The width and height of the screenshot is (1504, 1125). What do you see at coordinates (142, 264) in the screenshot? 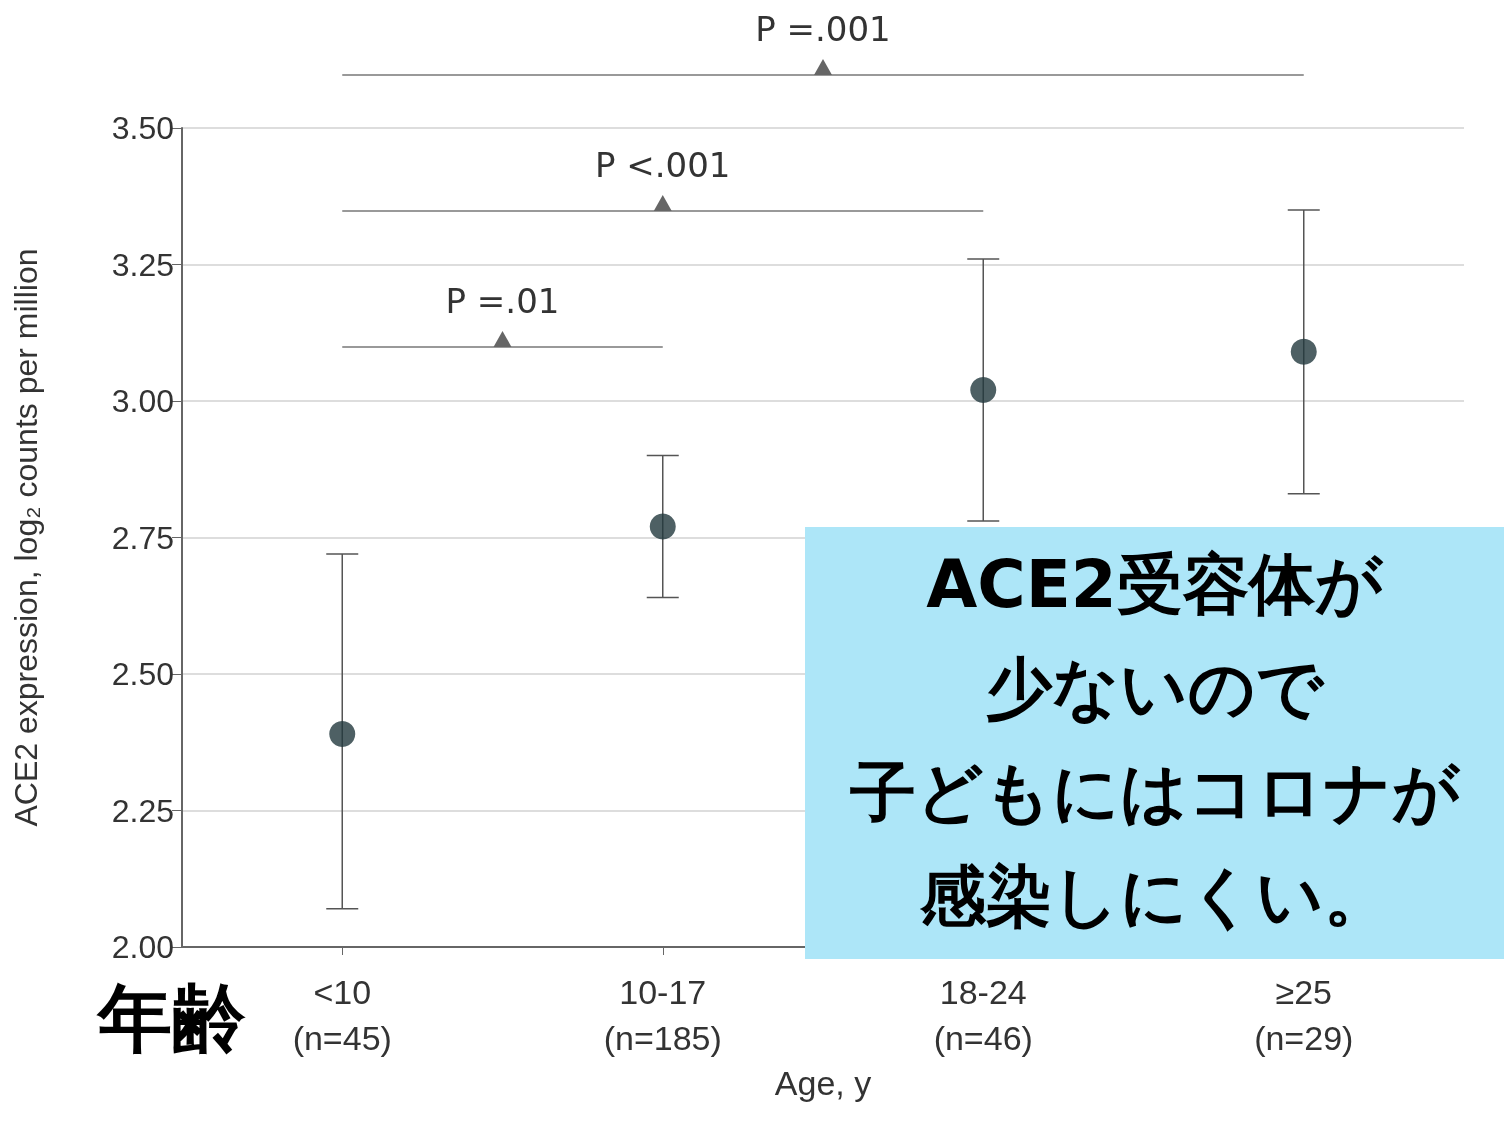
I see `y-tick-label: 3.25` at bounding box center [142, 264].